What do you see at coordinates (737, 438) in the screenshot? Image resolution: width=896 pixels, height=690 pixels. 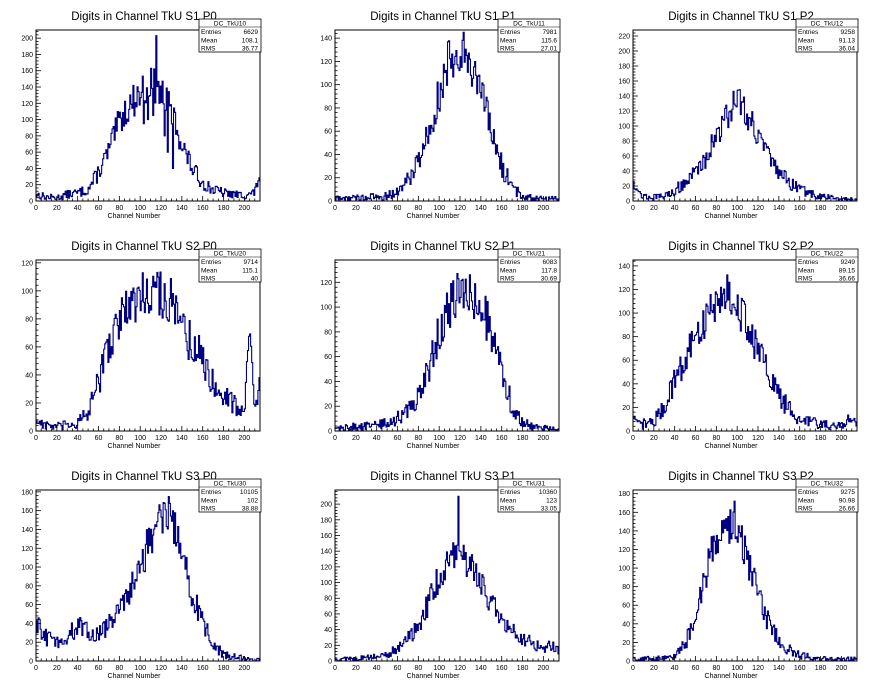 I see `x-tick-label: 100` at bounding box center [737, 438].